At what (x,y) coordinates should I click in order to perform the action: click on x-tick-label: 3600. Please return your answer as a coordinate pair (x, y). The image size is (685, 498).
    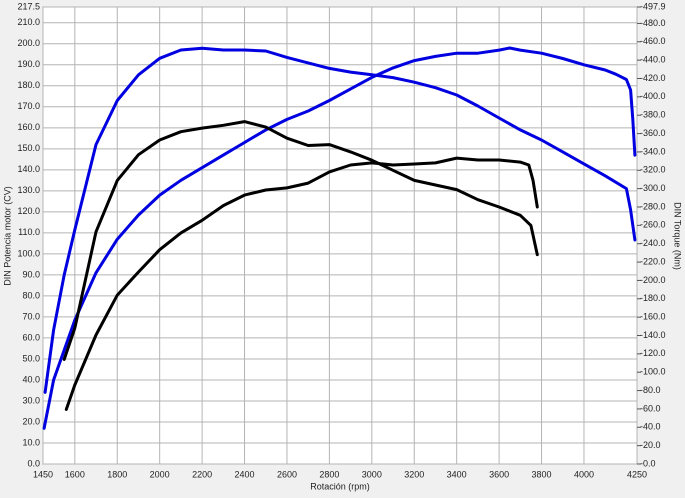
    Looking at the image, I should click on (499, 474).